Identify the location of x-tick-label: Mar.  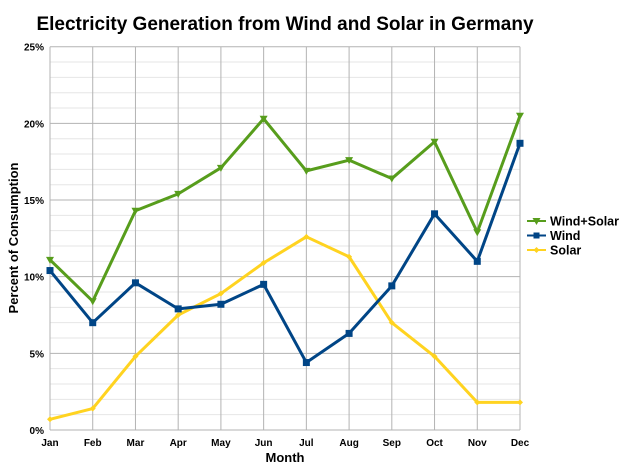
(136, 443).